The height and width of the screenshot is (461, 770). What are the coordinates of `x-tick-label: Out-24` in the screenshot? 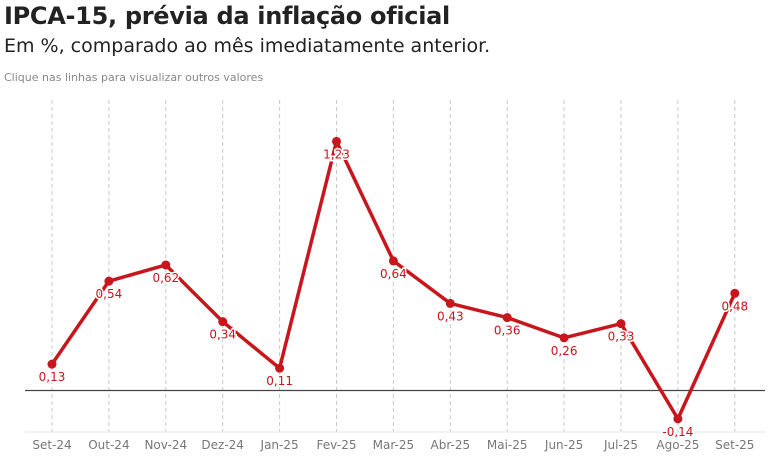 It's located at (108, 445).